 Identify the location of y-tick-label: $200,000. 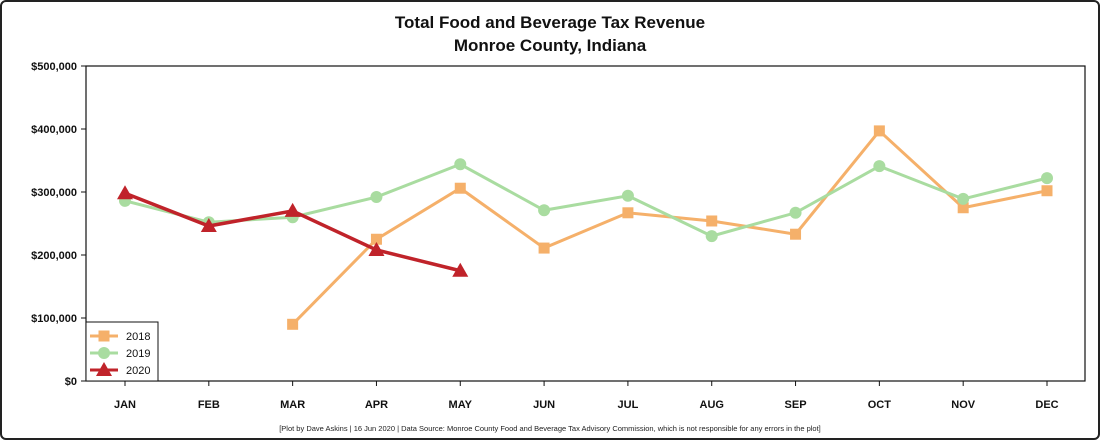
(54, 256).